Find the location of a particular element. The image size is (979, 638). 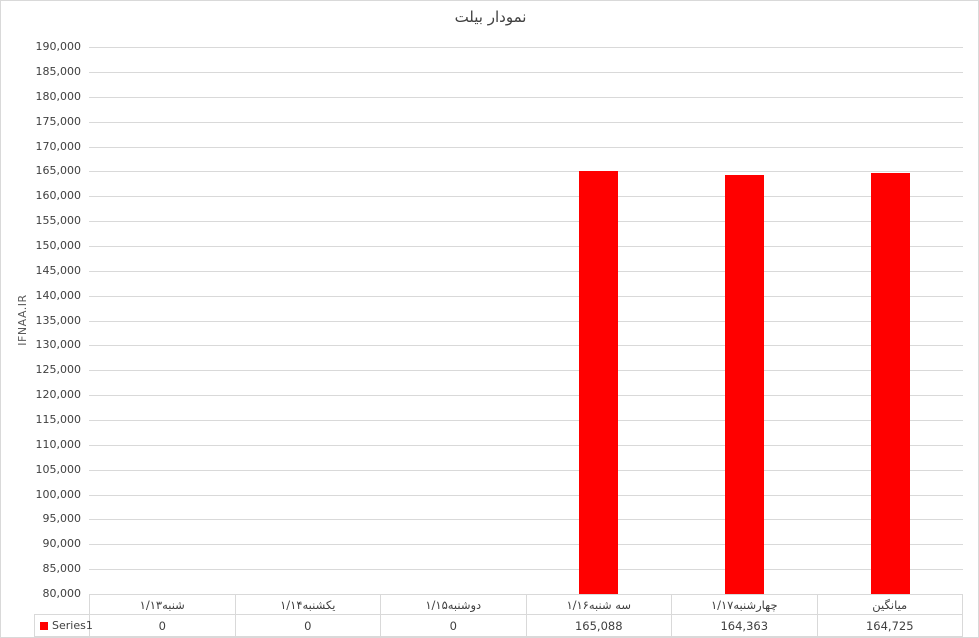

y-tick-label: 100,000 is located at coordinates (58, 494).